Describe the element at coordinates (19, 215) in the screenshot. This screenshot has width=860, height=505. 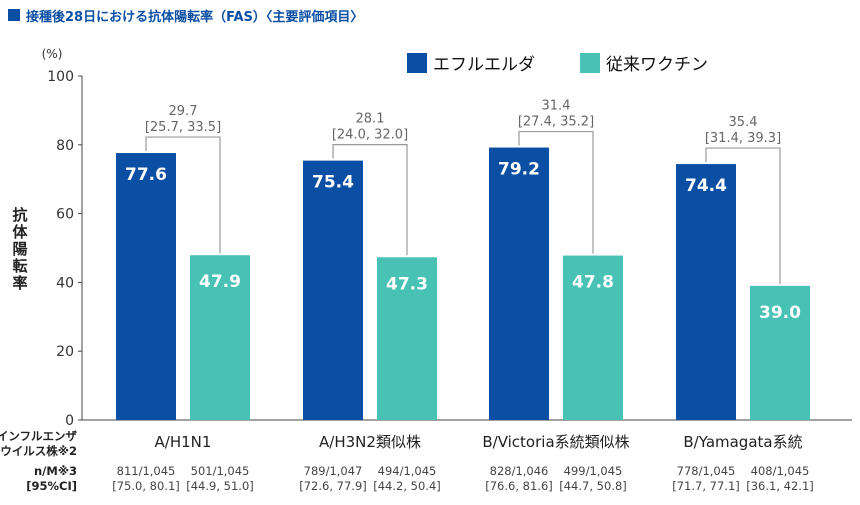
I see `y-axis-label-char: 抗` at that location.